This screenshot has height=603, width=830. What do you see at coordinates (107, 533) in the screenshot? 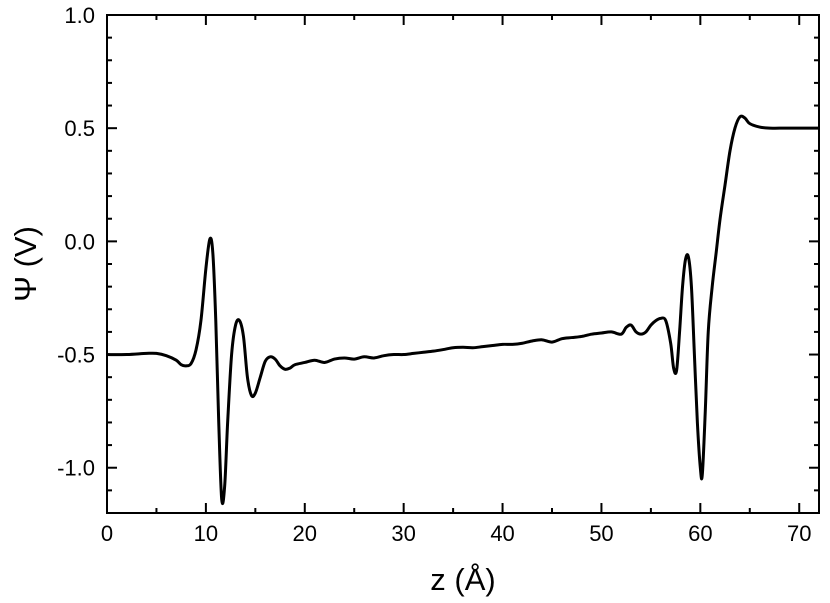
I see `x-tick-label: 0` at bounding box center [107, 533].